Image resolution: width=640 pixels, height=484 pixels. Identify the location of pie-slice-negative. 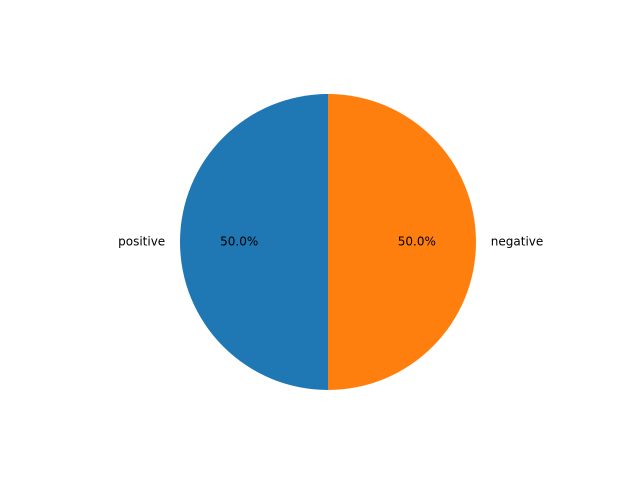
(402, 242).